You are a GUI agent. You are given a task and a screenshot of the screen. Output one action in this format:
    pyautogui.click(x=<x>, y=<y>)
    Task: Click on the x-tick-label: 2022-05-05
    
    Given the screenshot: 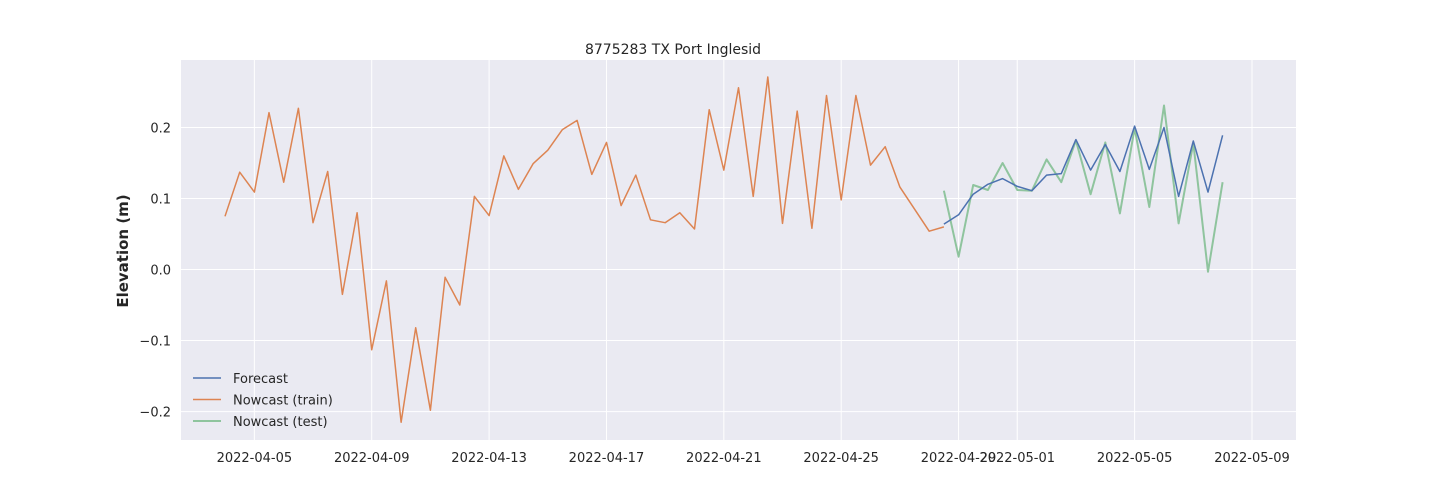 What is the action you would take?
    pyautogui.click(x=1135, y=458)
    